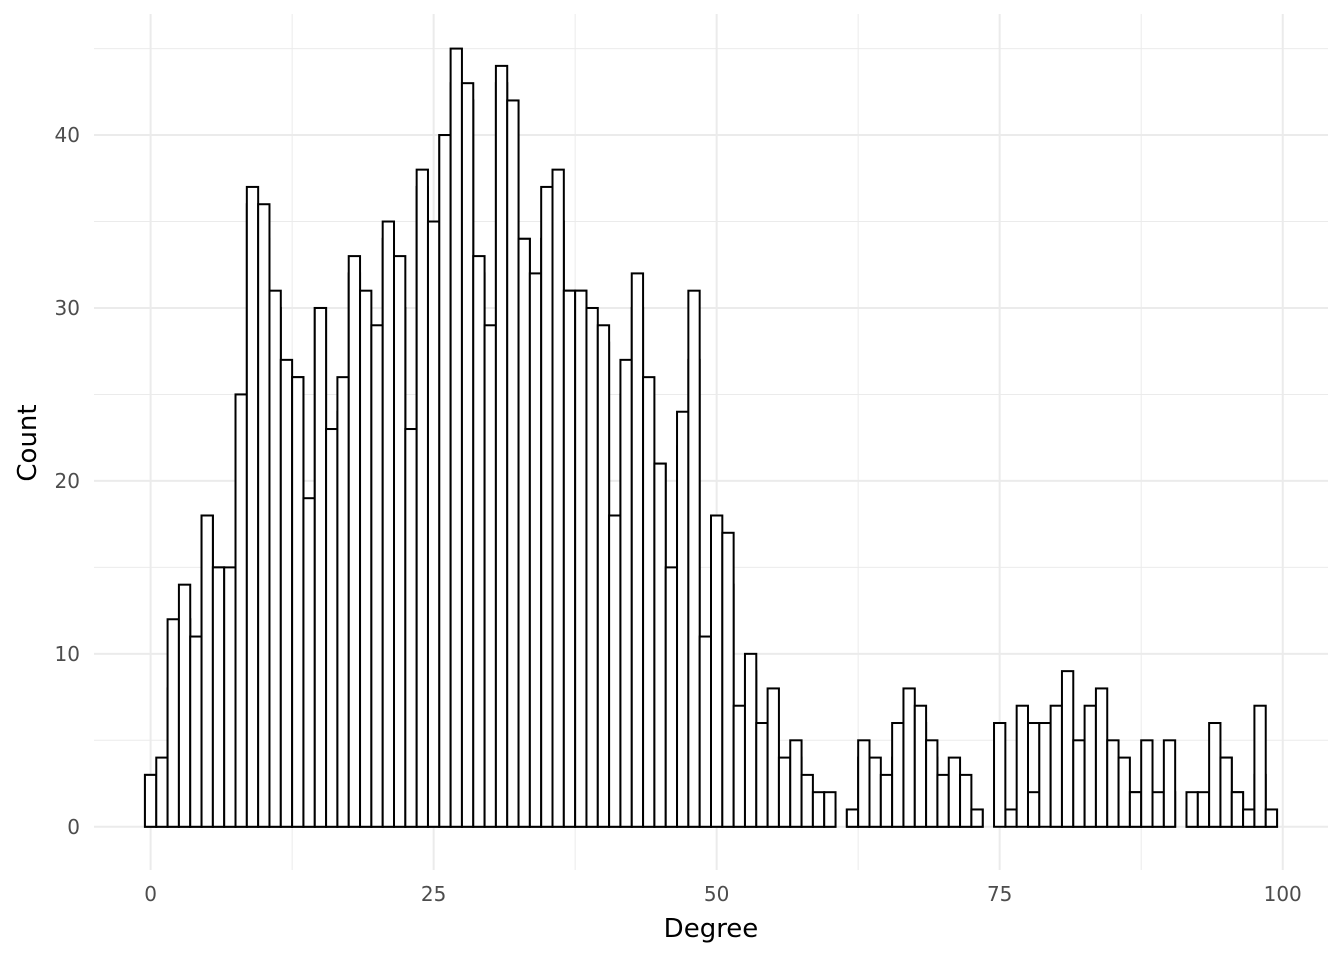 The image size is (1344, 960). Describe the element at coordinates (1283, 894) in the screenshot. I see `x-tick-label: 100` at that location.